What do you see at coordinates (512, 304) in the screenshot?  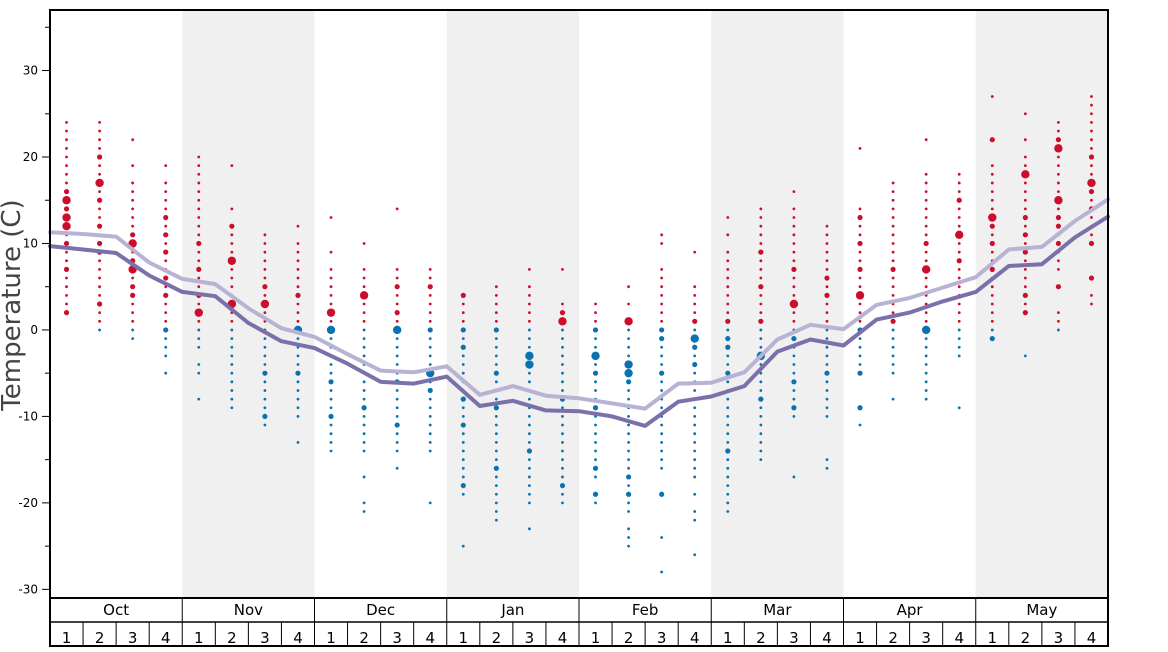 I see `month-band-jan` at bounding box center [512, 304].